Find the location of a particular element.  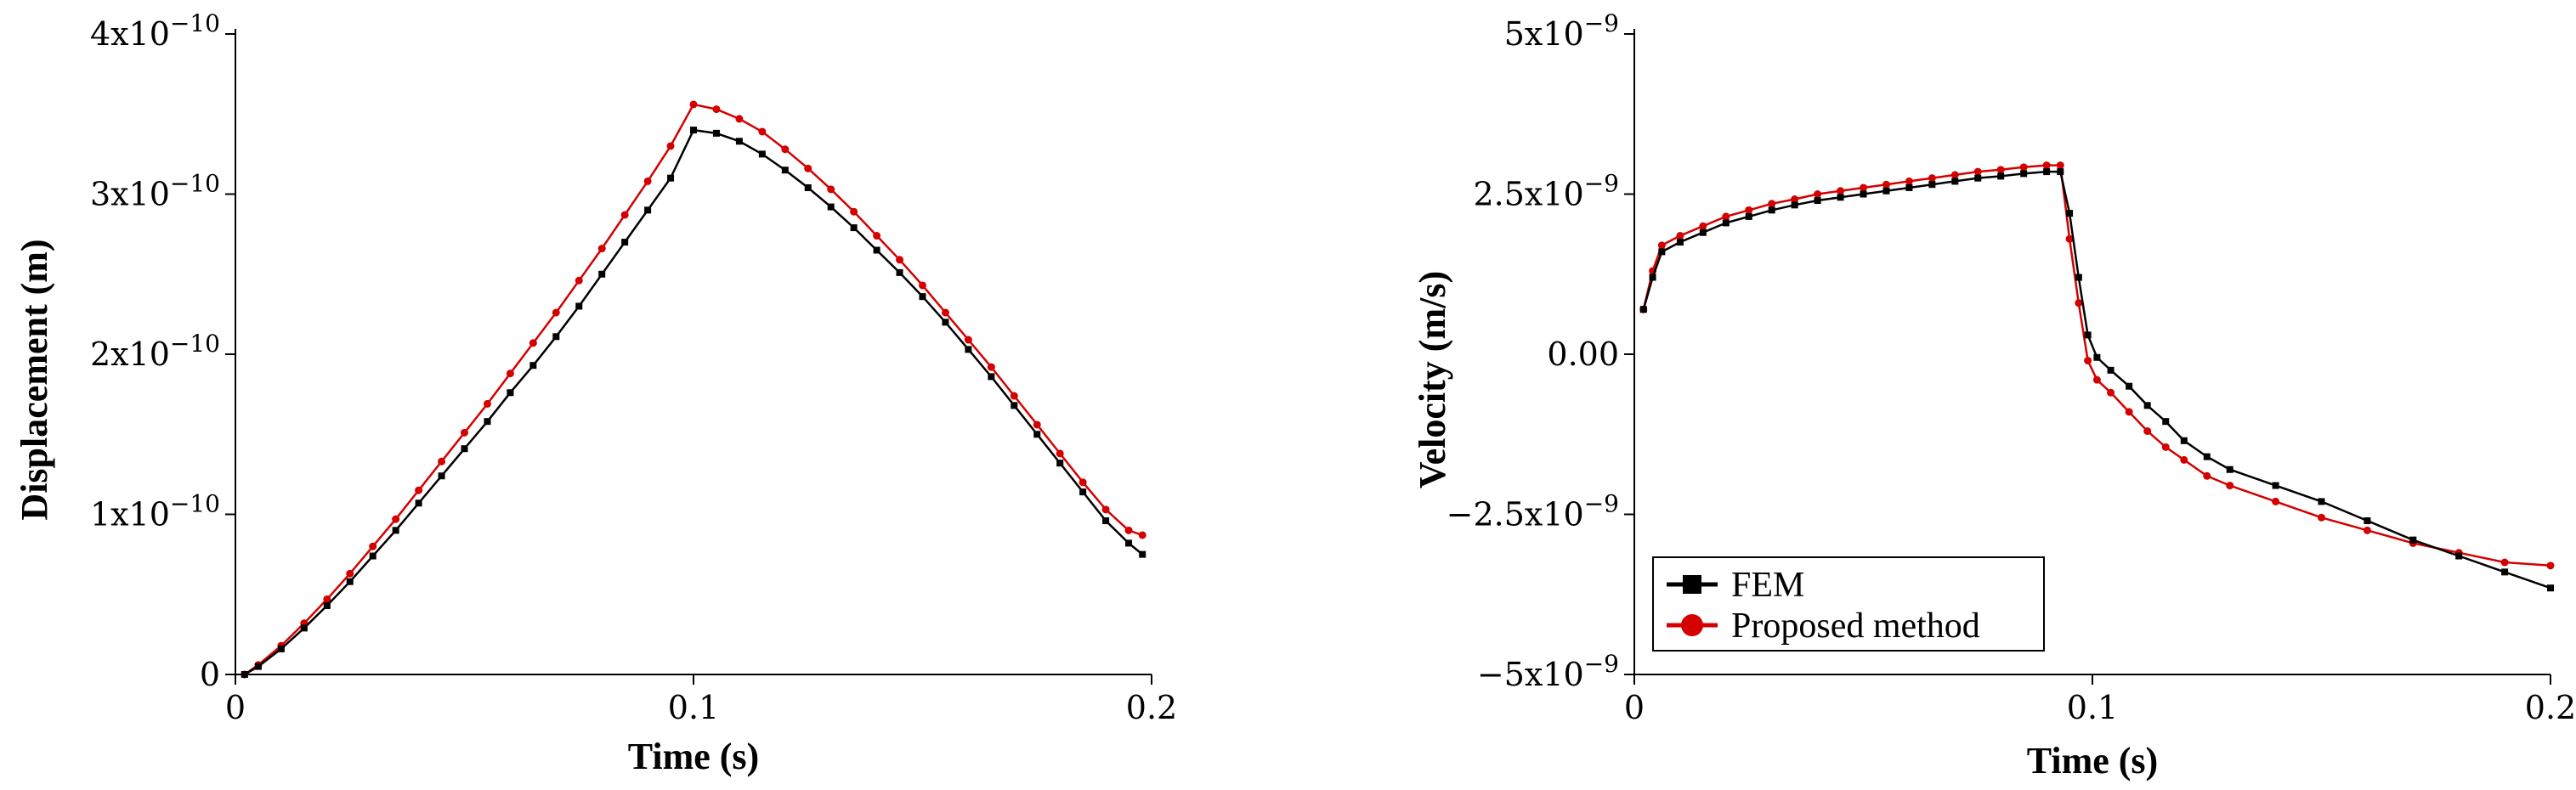

y-tick-label: −2.5x10⁻⁹ is located at coordinates (1533, 512).